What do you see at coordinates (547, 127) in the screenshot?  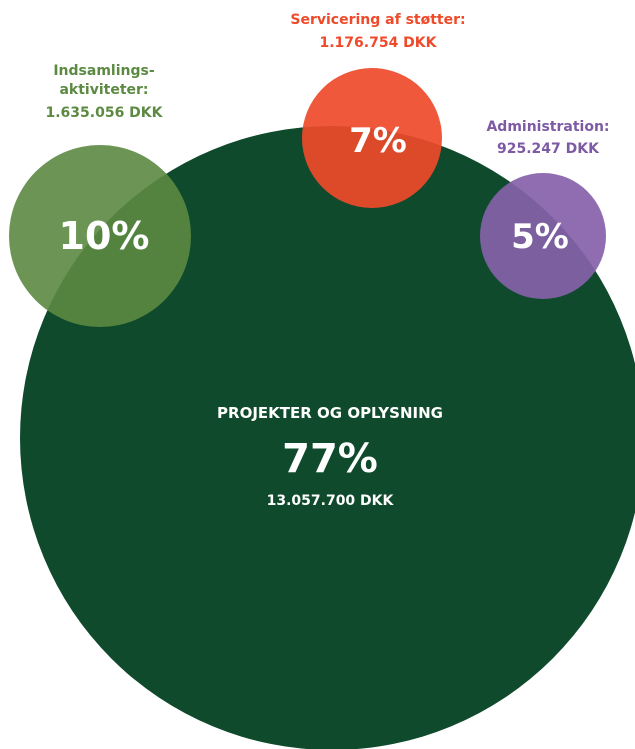 I see `administration-label: Administration:` at bounding box center [547, 127].